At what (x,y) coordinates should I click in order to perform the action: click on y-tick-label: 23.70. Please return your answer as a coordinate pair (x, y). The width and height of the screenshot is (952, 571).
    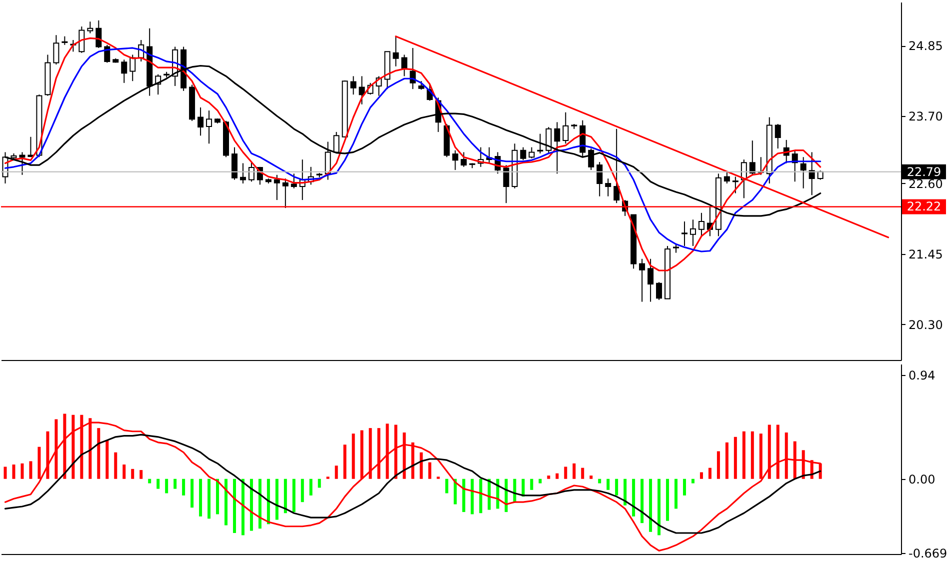
    Looking at the image, I should click on (925, 117).